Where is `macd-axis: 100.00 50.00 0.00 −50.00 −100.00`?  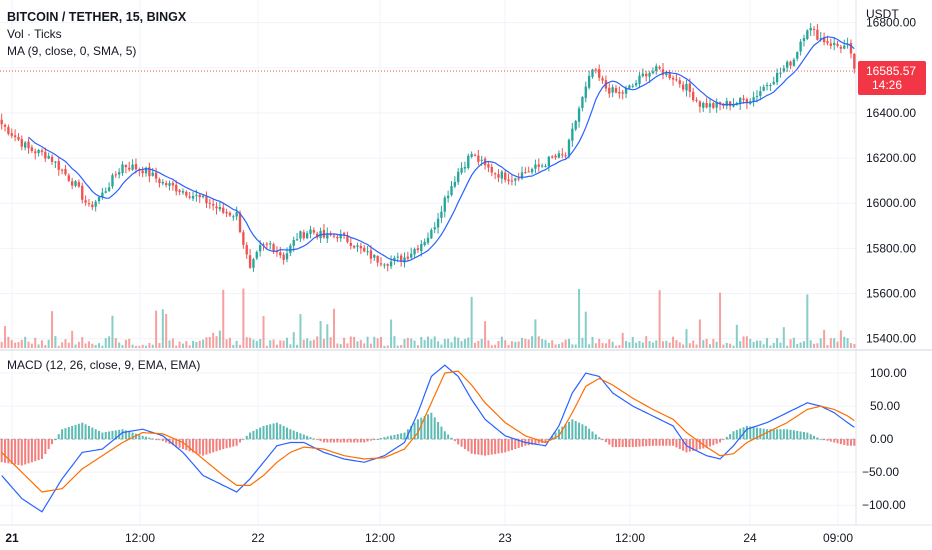
macd-axis: 100.00 50.00 0.00 −50.00 −100.00 is located at coordinates (884, 439).